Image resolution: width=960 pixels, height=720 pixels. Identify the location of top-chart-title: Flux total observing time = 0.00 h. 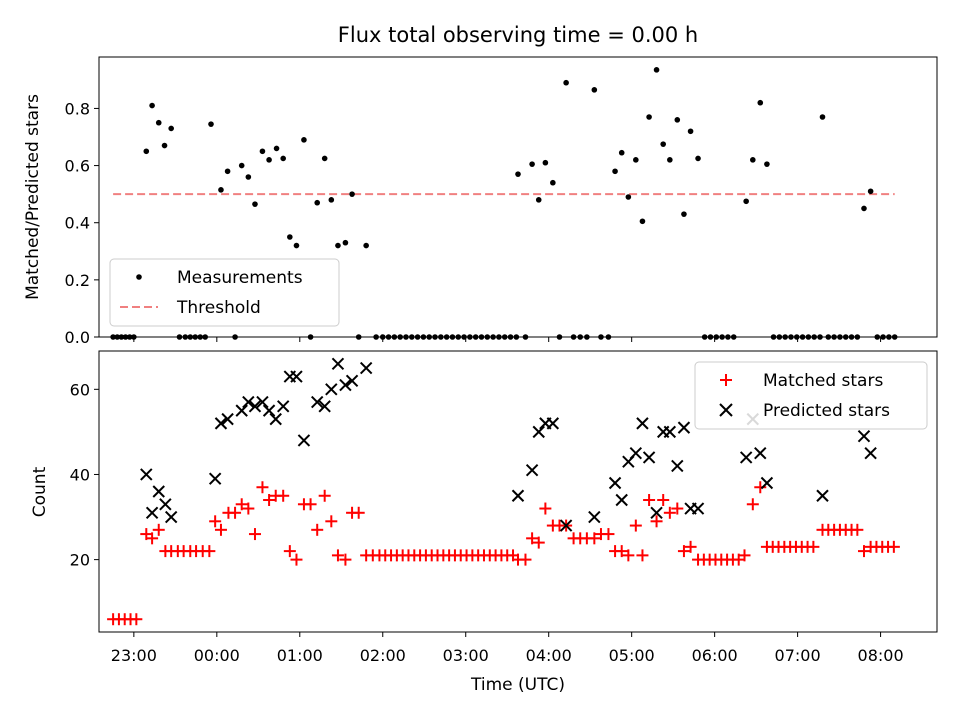
(518, 35).